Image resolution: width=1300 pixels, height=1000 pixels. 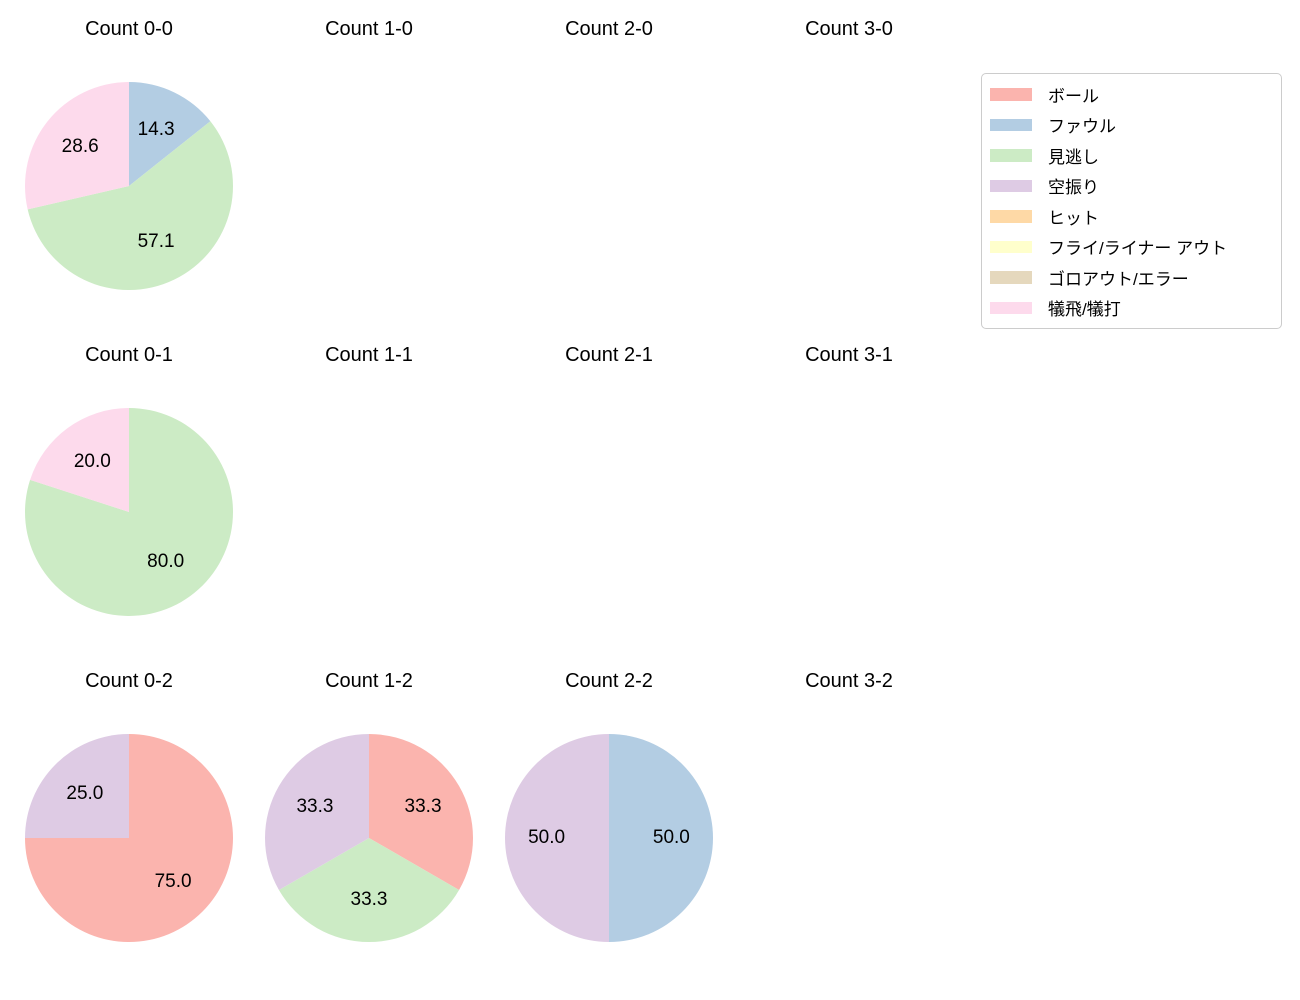 I want to click on slice-percentage-label: 14.3, so click(x=156, y=129).